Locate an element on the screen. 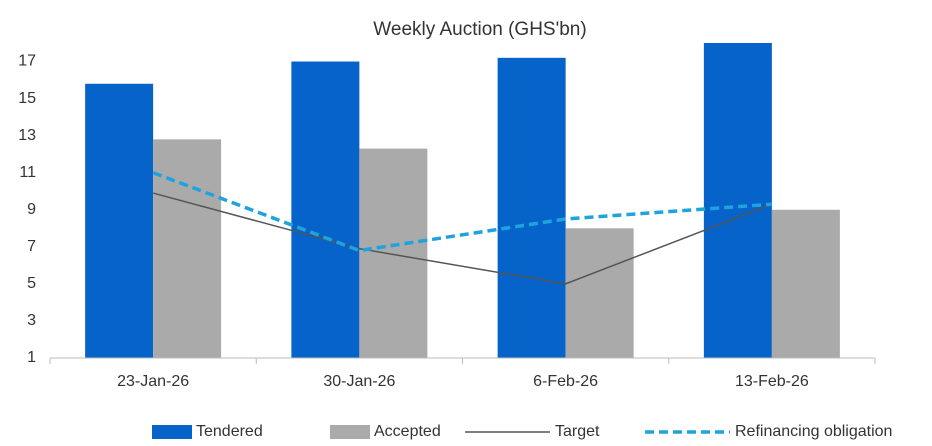 This screenshot has height=446, width=932. y-tick-label: 17 is located at coordinates (27, 61).